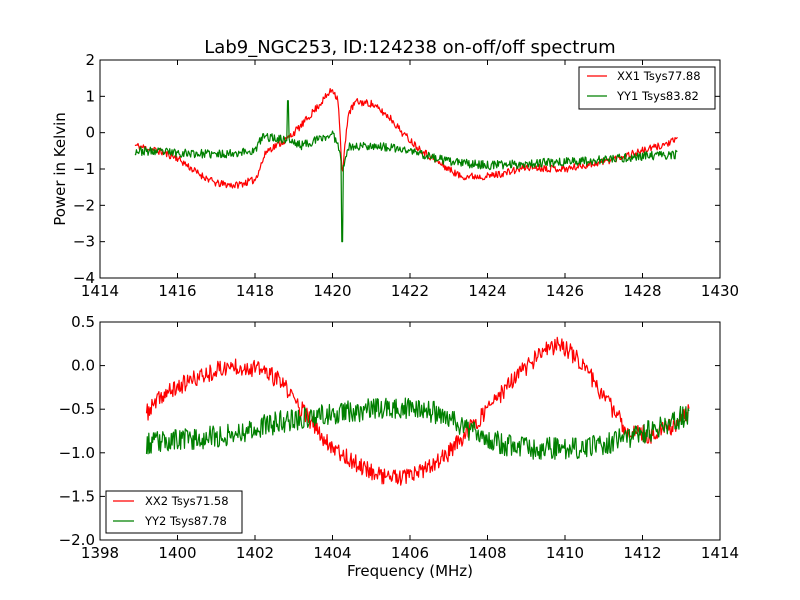 Image resolution: width=800 pixels, height=600 pixels. I want to click on bottom-chart-x-tick-label: 1404, so click(332, 553).